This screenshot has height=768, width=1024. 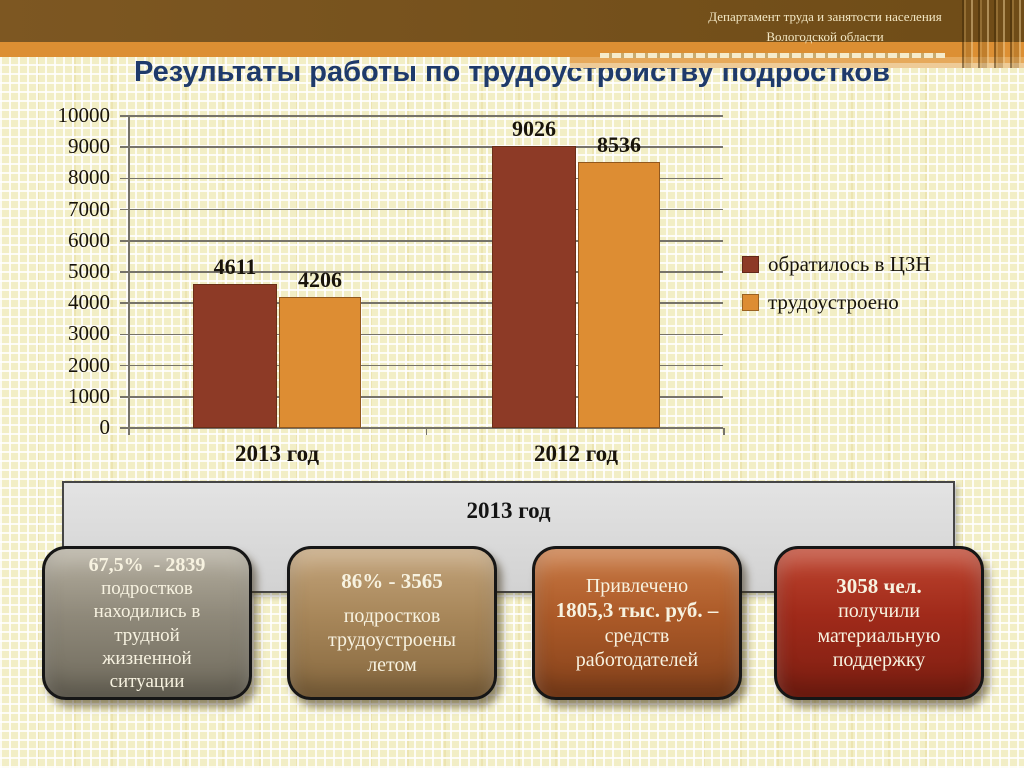 I want to click on callout-line: 67,5% - 2839, so click(x=147, y=564).